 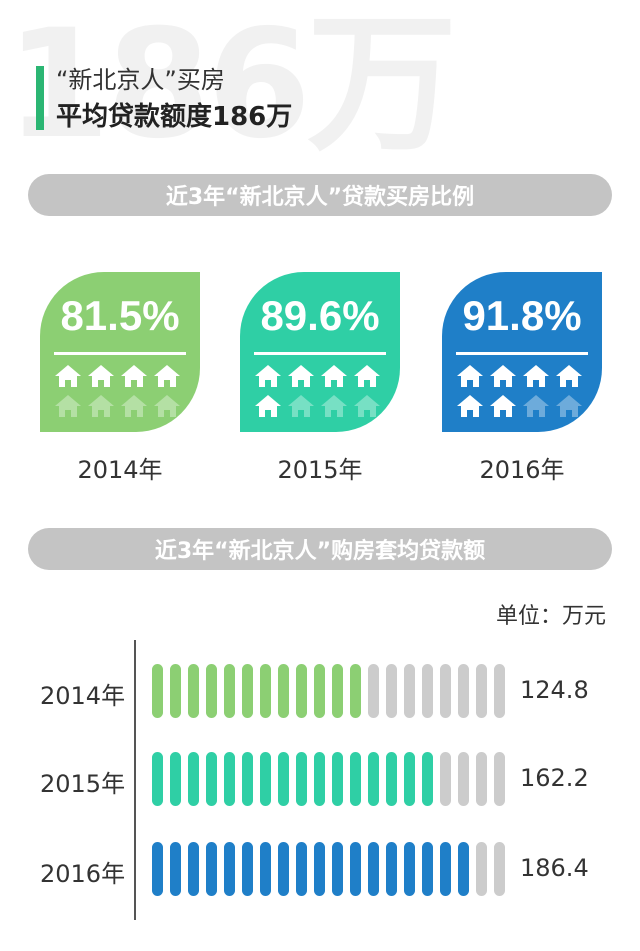 What do you see at coordinates (554, 868) in the screenshot?
I see `amount-value-label: 186.4` at bounding box center [554, 868].